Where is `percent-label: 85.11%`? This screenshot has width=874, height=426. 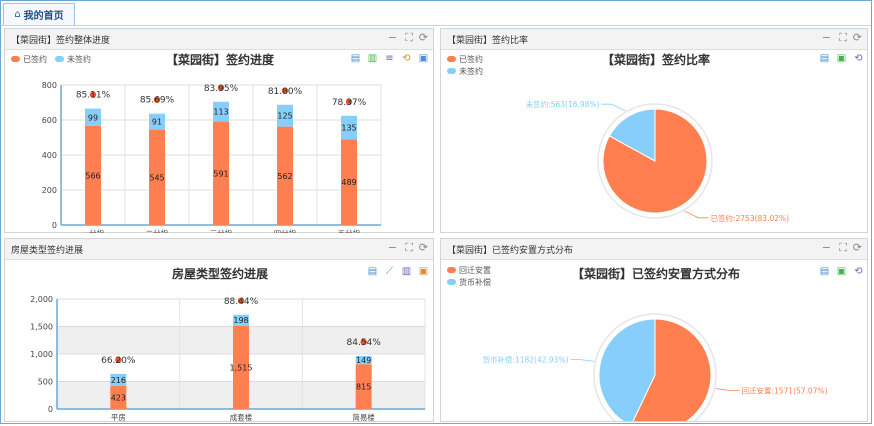
percent-label: 85.11% is located at coordinates (93, 96).